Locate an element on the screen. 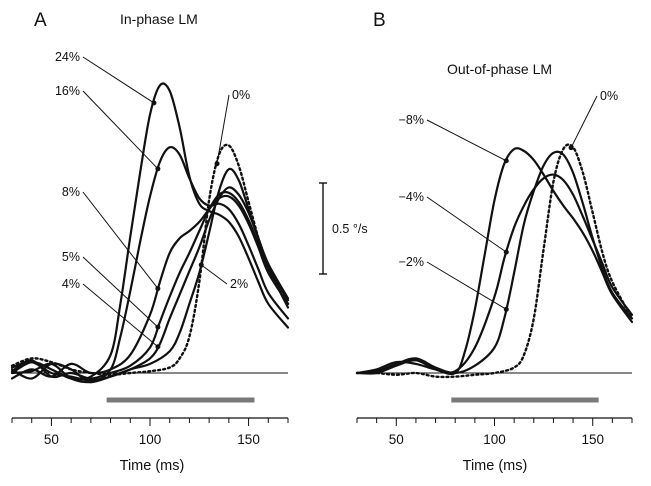  scale-bar-label: 0.5 °/s is located at coordinates (350, 229).